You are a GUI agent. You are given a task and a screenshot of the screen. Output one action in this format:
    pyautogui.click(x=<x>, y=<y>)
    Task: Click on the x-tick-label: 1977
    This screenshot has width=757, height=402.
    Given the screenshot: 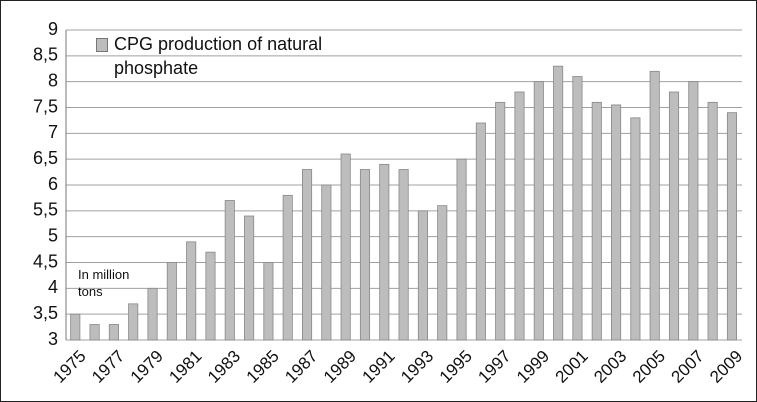 What is the action you would take?
    pyautogui.click(x=108, y=367)
    